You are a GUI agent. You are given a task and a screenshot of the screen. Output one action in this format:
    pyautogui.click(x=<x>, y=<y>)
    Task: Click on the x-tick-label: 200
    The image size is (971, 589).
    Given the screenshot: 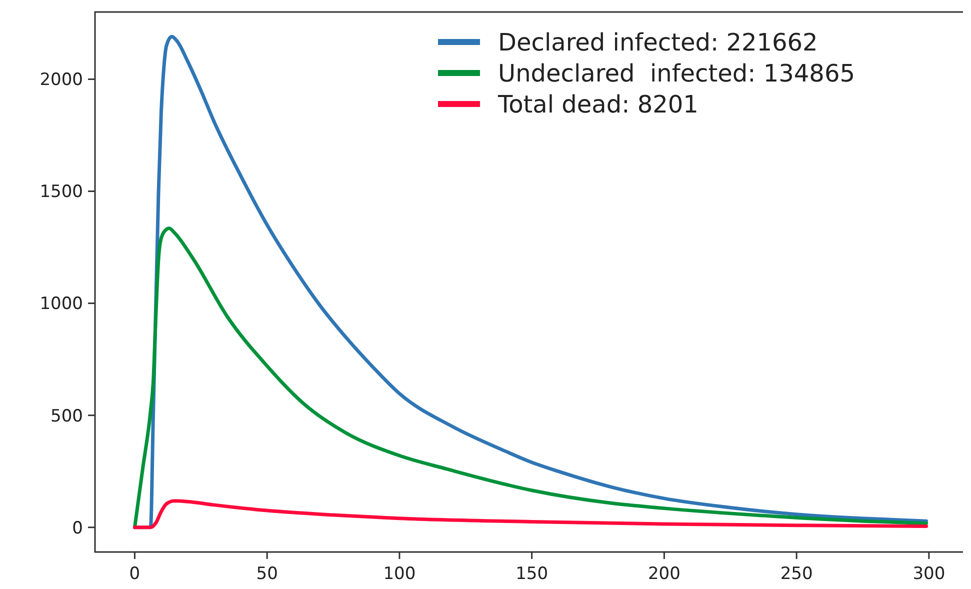 What is the action you would take?
    pyautogui.click(x=664, y=574)
    